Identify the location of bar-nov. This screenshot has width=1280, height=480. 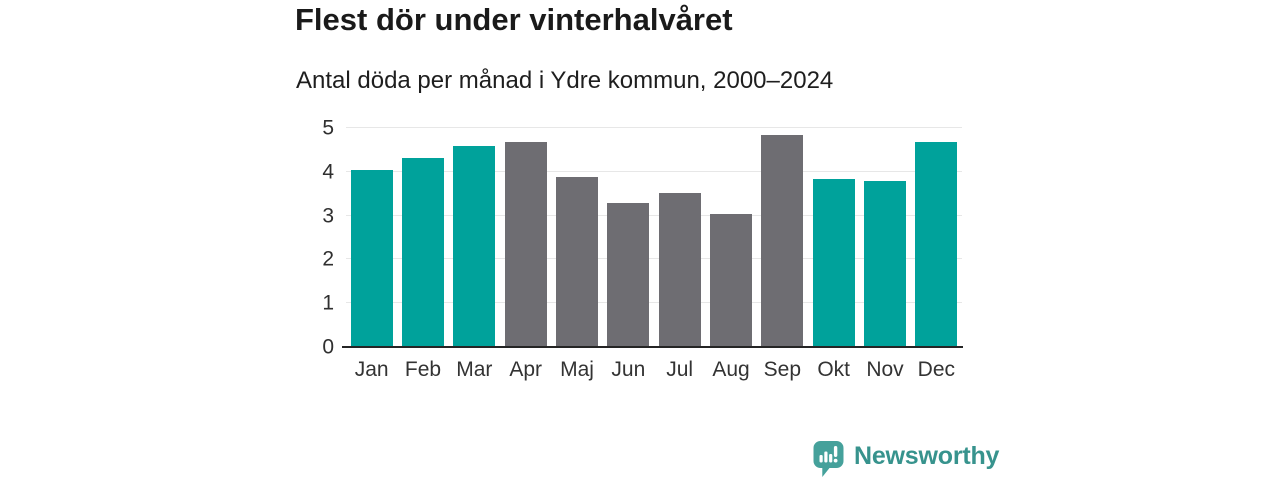
(885, 263).